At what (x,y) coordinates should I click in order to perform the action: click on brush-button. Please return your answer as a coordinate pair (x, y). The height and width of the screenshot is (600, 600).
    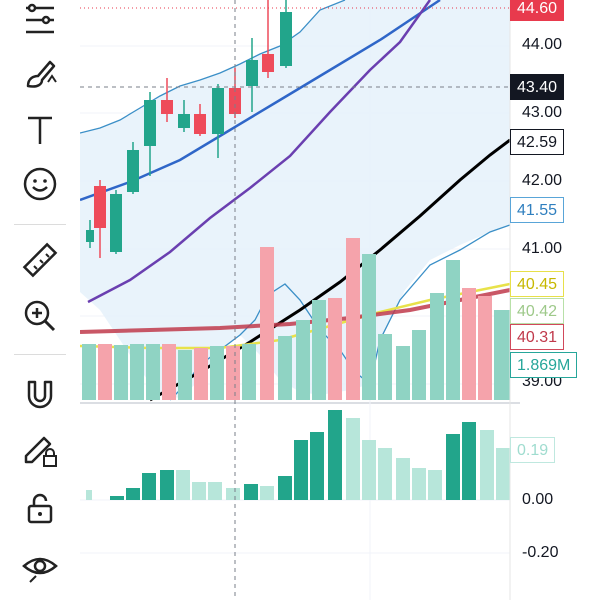
    Looking at the image, I should click on (40, 74).